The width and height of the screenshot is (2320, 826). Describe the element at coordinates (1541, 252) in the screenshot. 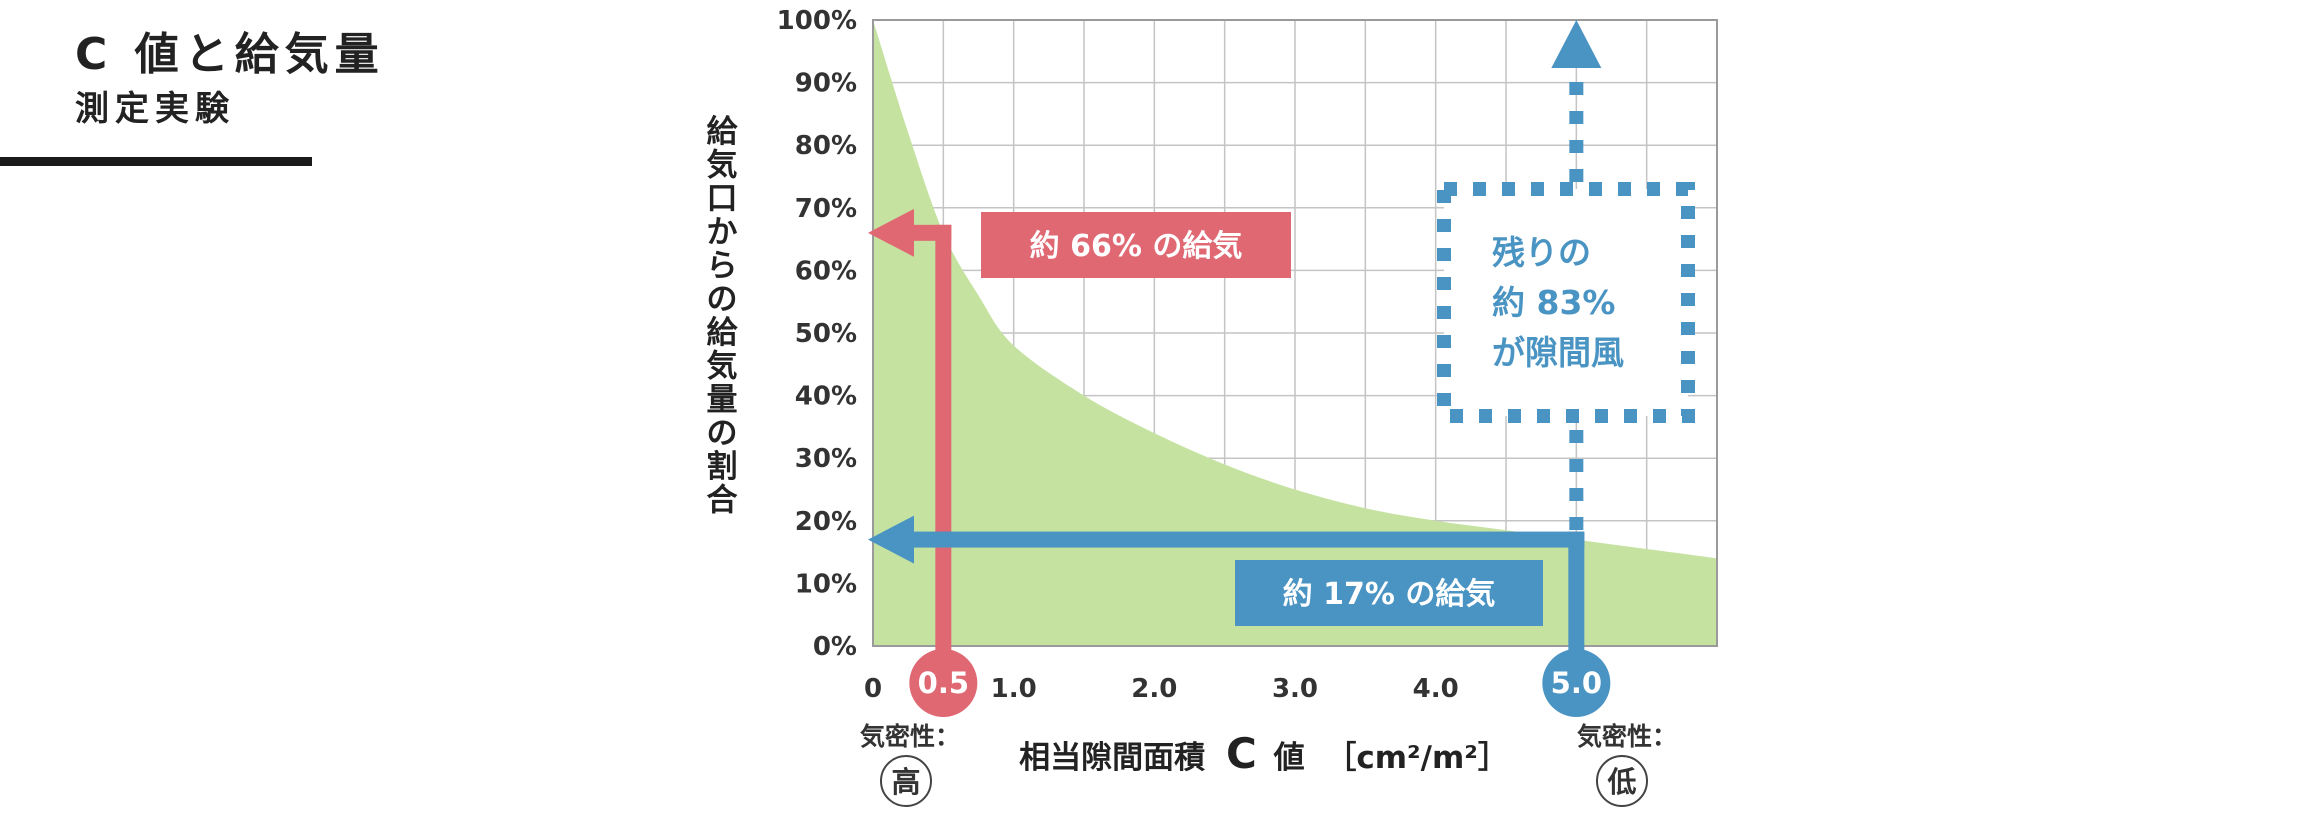

I see `leak-line-1: 残りの` at that location.